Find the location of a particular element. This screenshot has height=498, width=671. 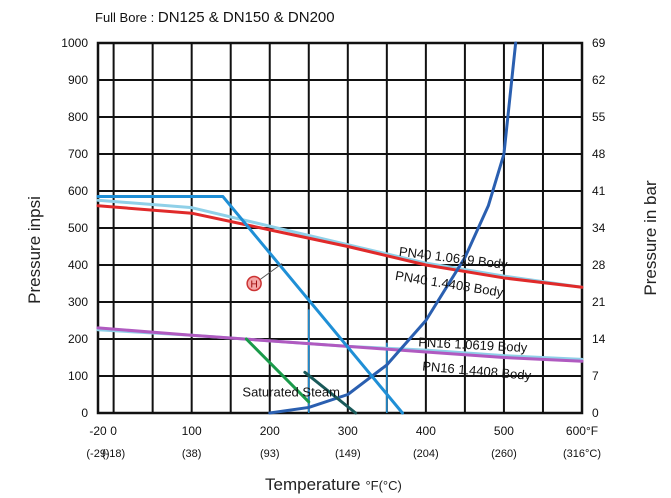

y2-tick-label: 21 is located at coordinates (599, 302).